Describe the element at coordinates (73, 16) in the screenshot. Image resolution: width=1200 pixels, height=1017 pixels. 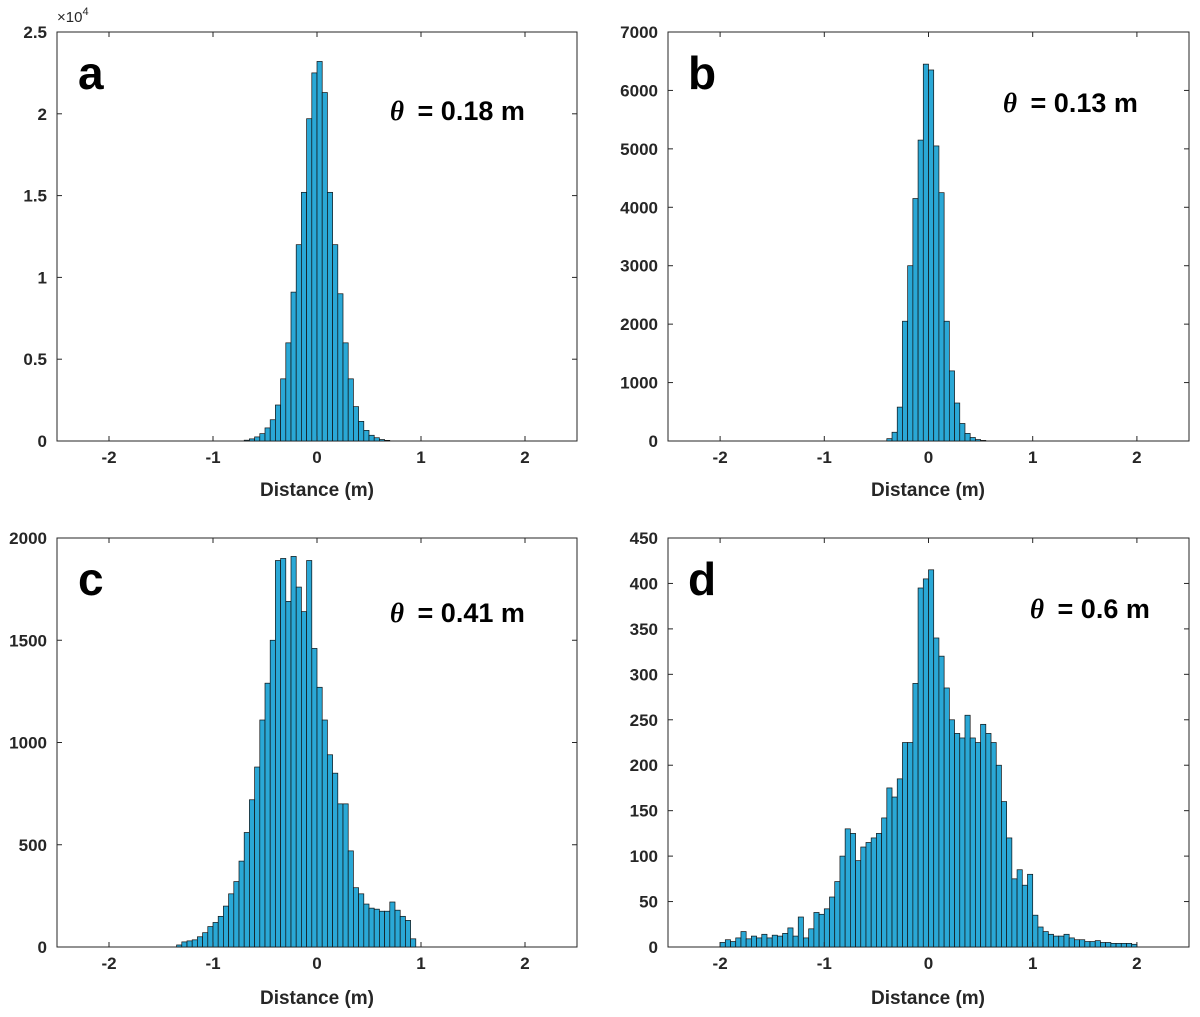
I see `svg-text: ×10⁴` at that location.